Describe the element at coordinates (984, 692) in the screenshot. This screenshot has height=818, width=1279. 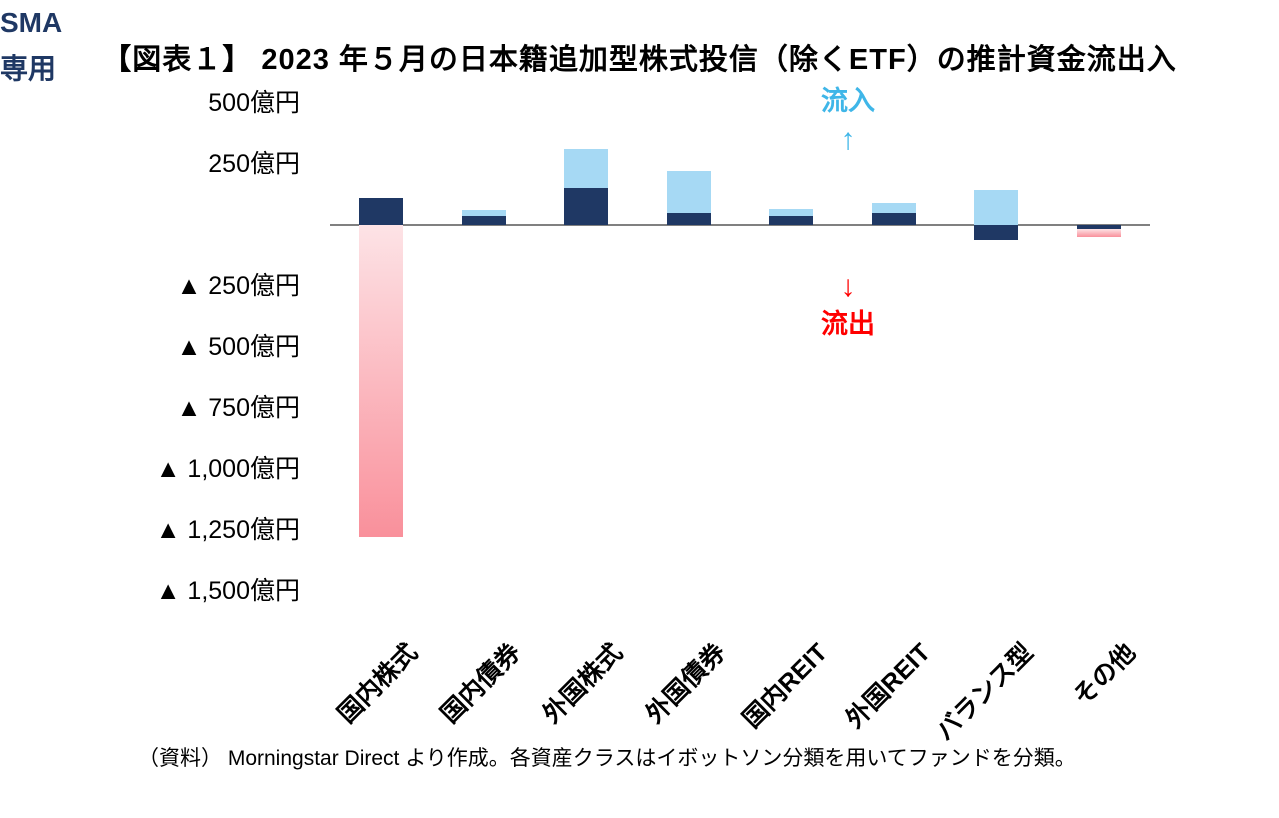
I see `x-axis-label: バランス型` at that location.